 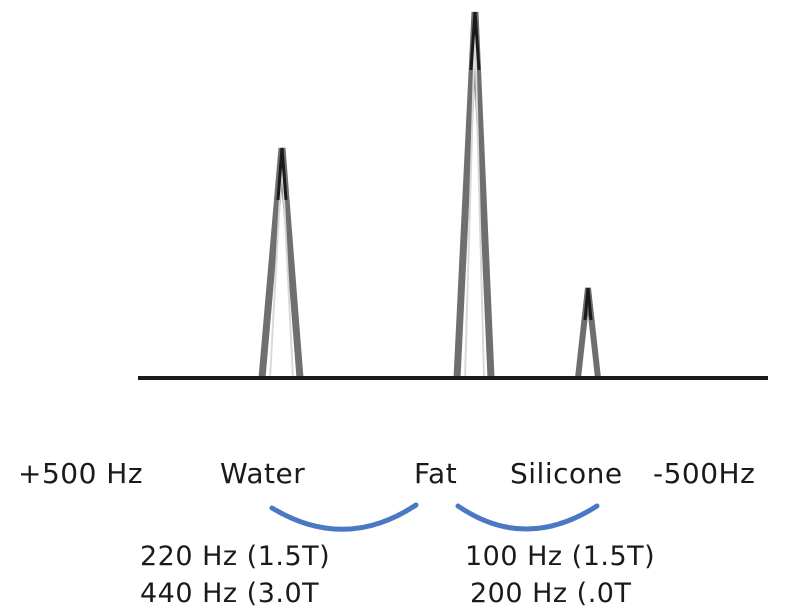 What do you see at coordinates (704, 473) in the screenshot?
I see `axis-right-label: -500Hz` at bounding box center [704, 473].